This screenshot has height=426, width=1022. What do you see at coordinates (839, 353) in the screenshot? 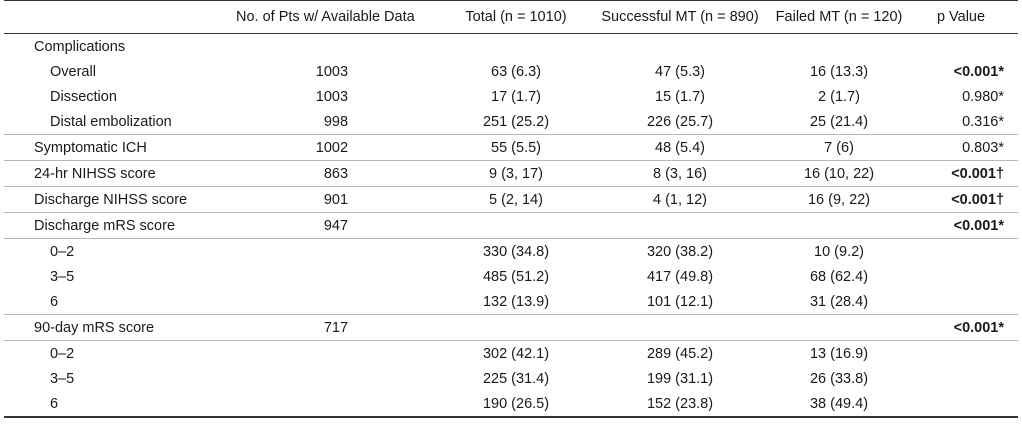
I see `cell-failed-mt: 13 (16.9)` at bounding box center [839, 353].